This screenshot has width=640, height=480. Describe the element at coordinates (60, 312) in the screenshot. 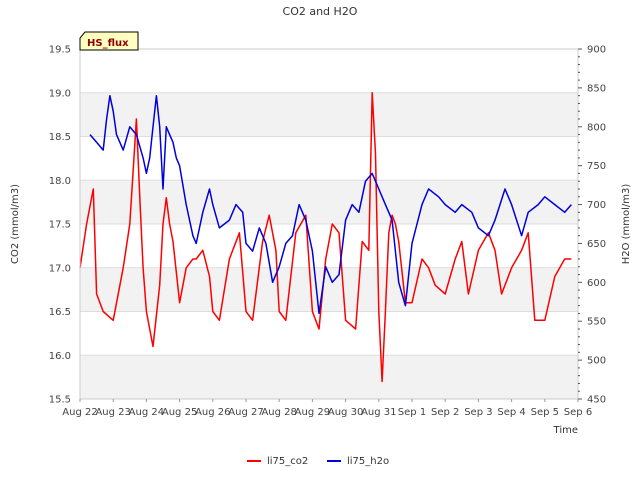

I see `left-tick-label: 16.5` at that location.